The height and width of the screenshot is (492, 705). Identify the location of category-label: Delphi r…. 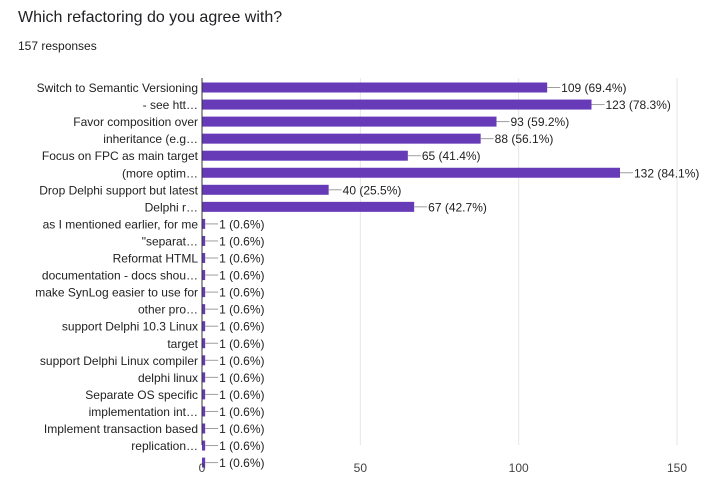
(171, 207).